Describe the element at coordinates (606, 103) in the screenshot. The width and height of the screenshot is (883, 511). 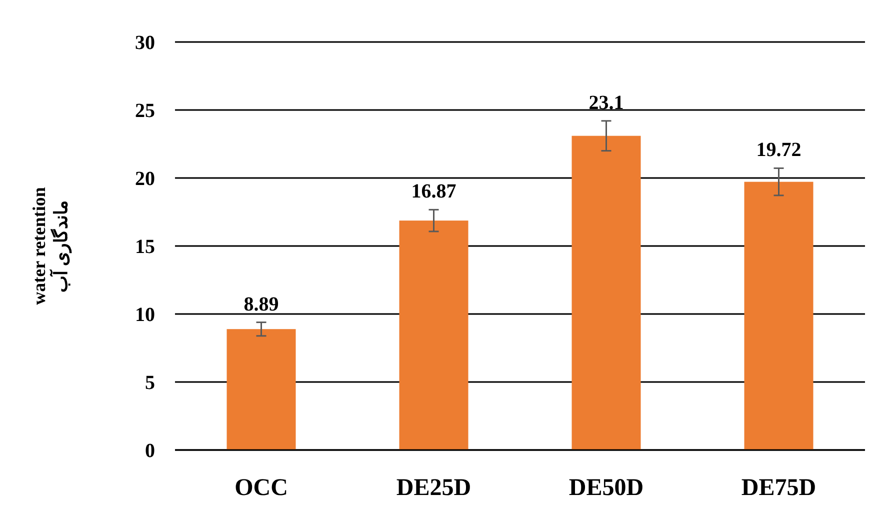
I see `data-label: 23.1` at that location.